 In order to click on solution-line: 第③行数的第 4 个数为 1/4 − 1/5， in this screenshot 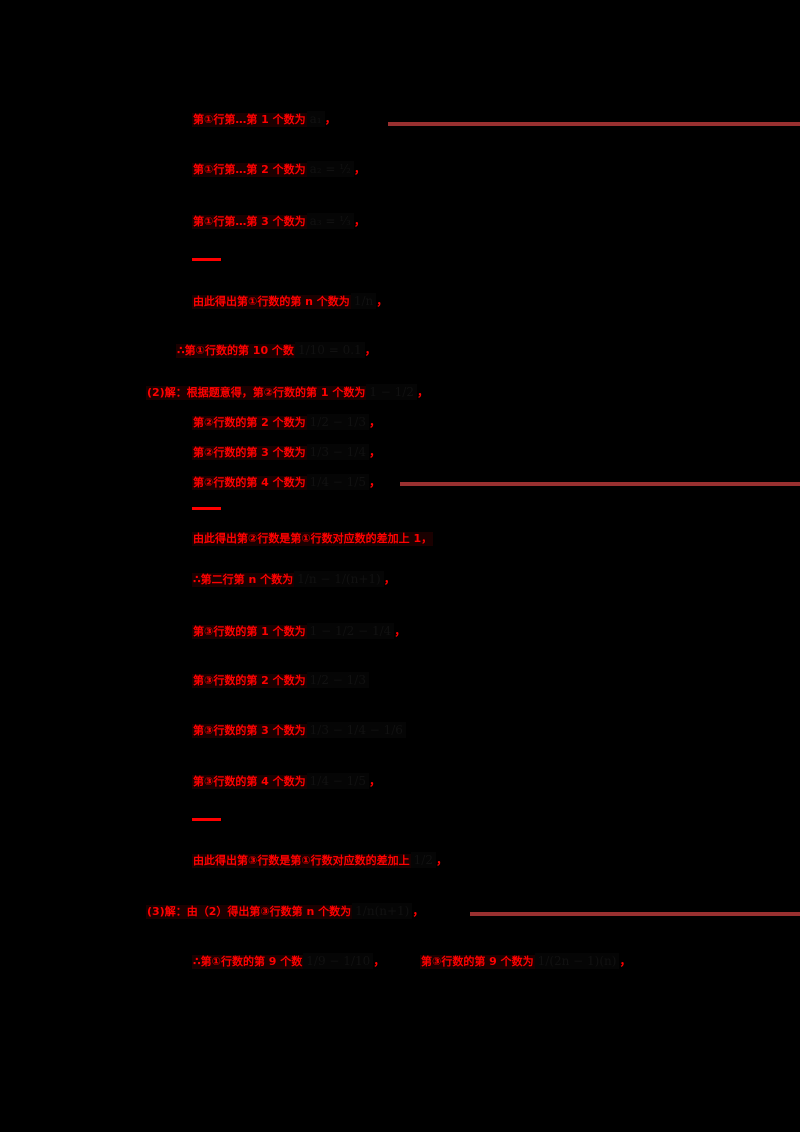, I will do `click(286, 780)`.